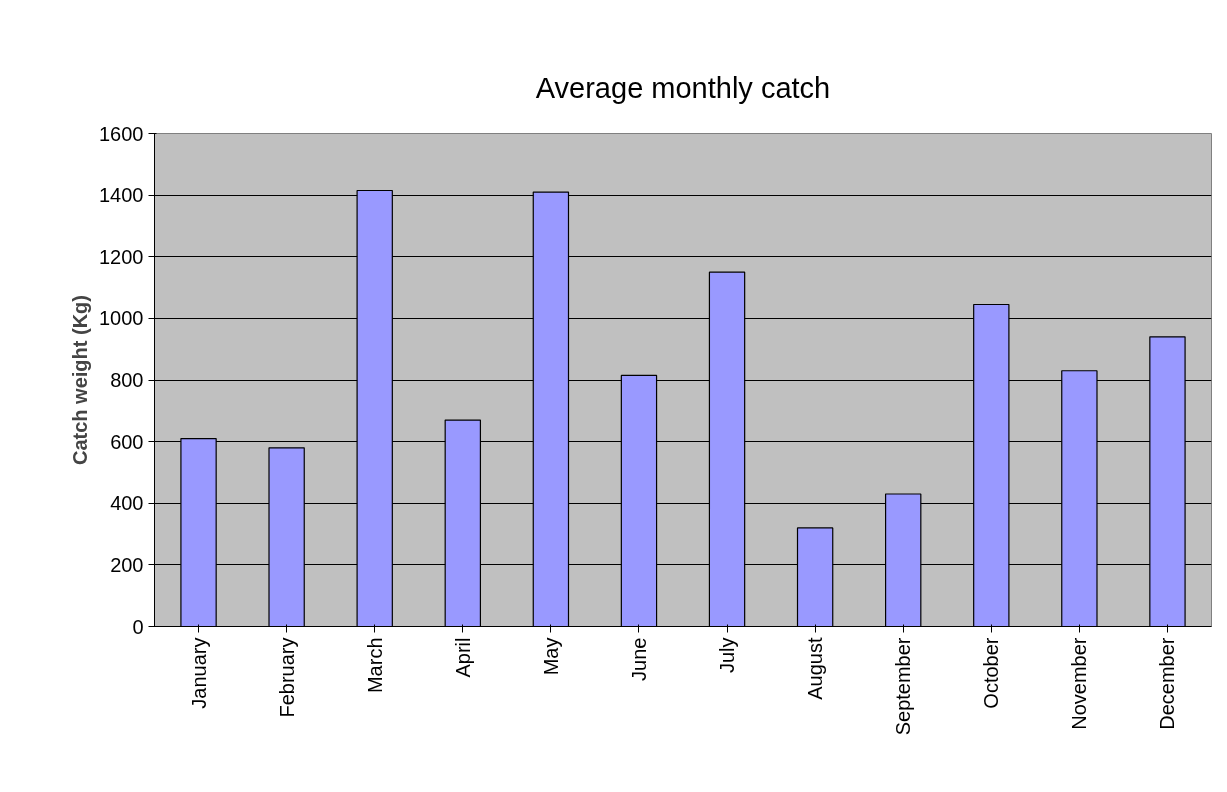 Image resolution: width=1227 pixels, height=792 pixels. What do you see at coordinates (121, 318) in the screenshot?
I see `y-tick-label: 1000` at bounding box center [121, 318].